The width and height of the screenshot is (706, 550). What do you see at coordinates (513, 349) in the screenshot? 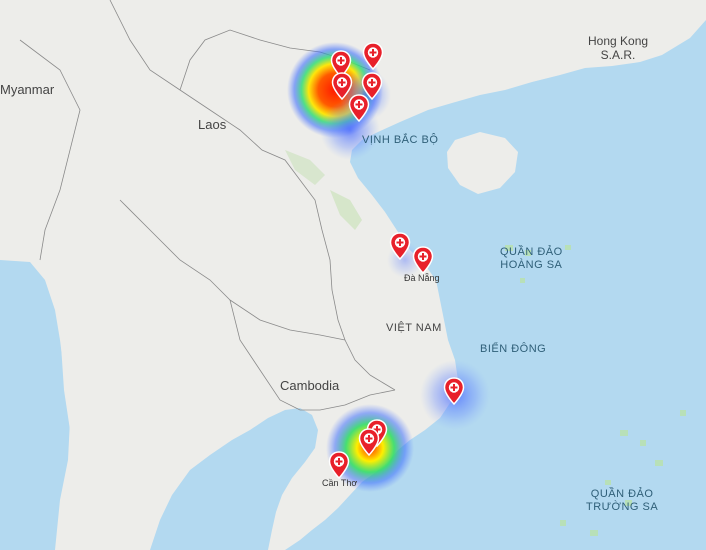
I see `label-east-sea: BIỂN ĐÔNG` at bounding box center [513, 349].